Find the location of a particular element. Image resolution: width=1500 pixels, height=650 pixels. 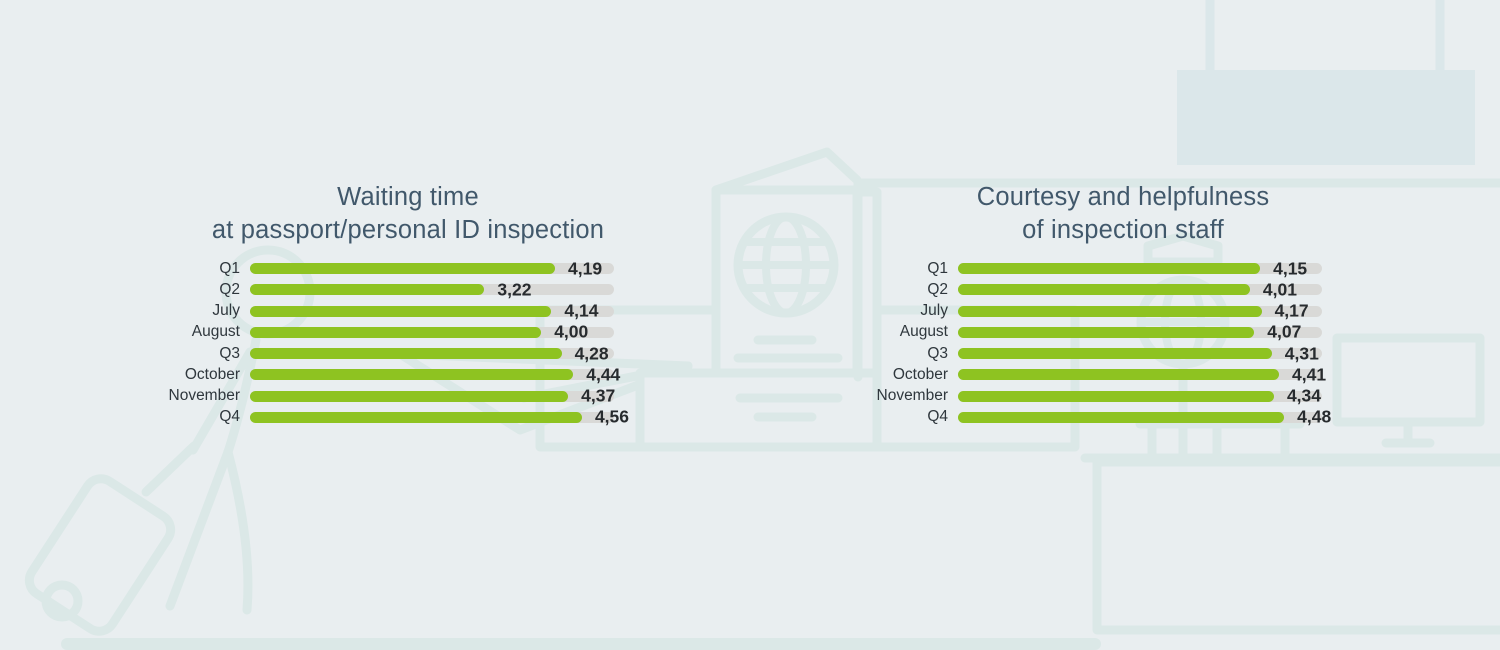

chart-row: Q1 4,19 is located at coordinates (382, 268).